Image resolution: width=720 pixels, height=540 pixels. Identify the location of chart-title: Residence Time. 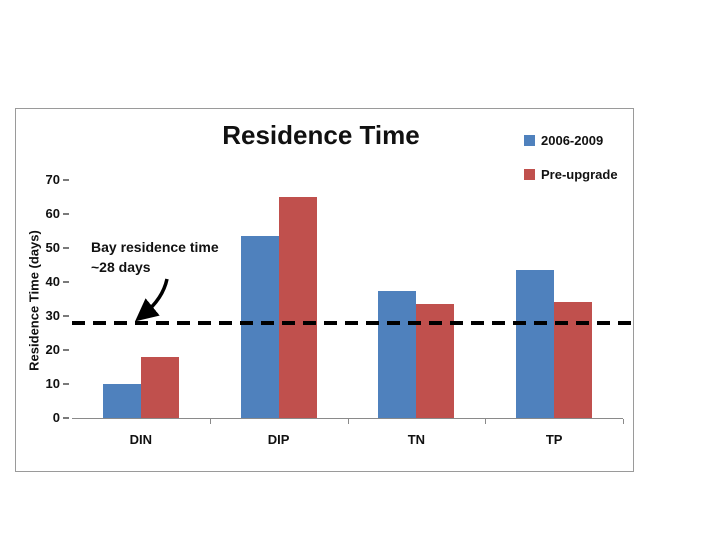
(321, 135).